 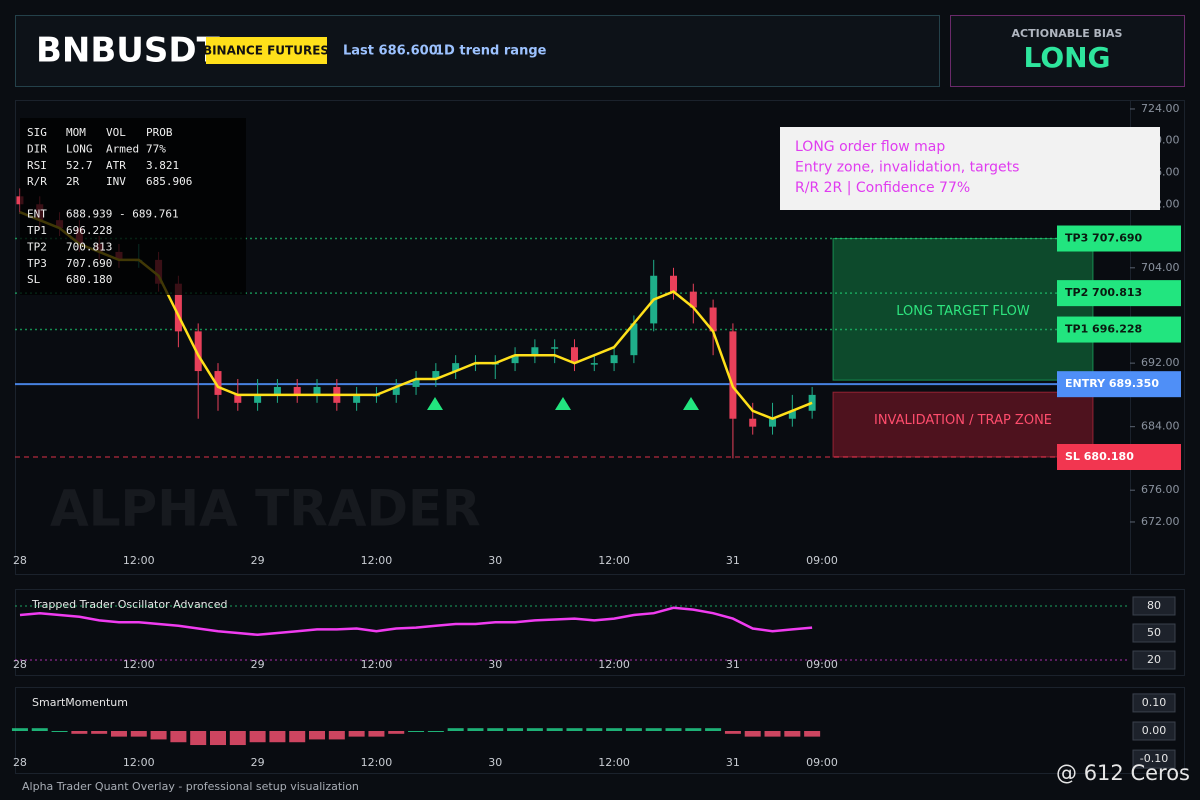 What do you see at coordinates (122, 148) in the screenshot?
I see `info-cell: Armed` at bounding box center [122, 148].